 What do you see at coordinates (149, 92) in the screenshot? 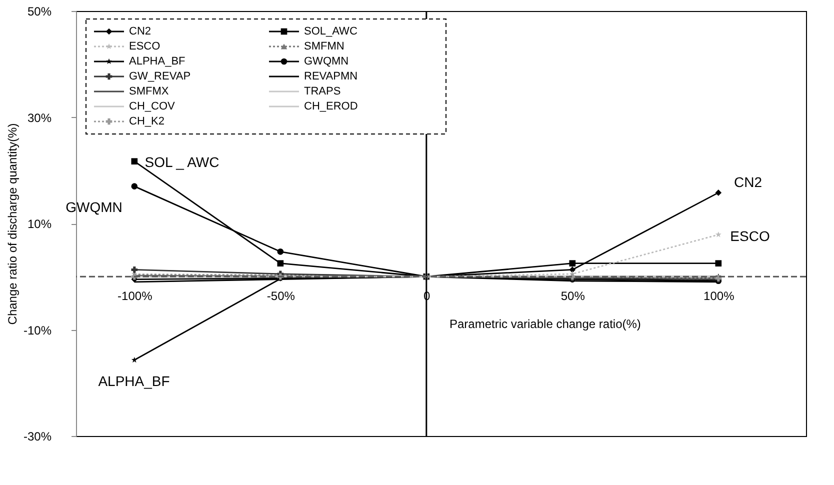
I see `legend-label: SMFMX` at bounding box center [149, 92].